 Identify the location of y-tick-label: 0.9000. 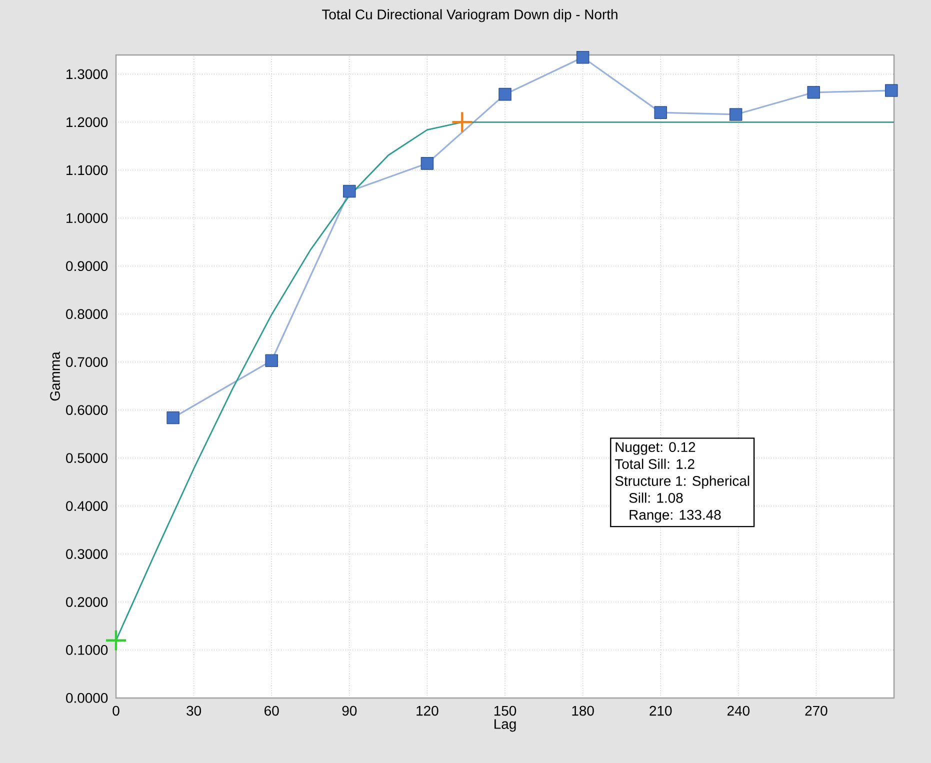
(87, 266).